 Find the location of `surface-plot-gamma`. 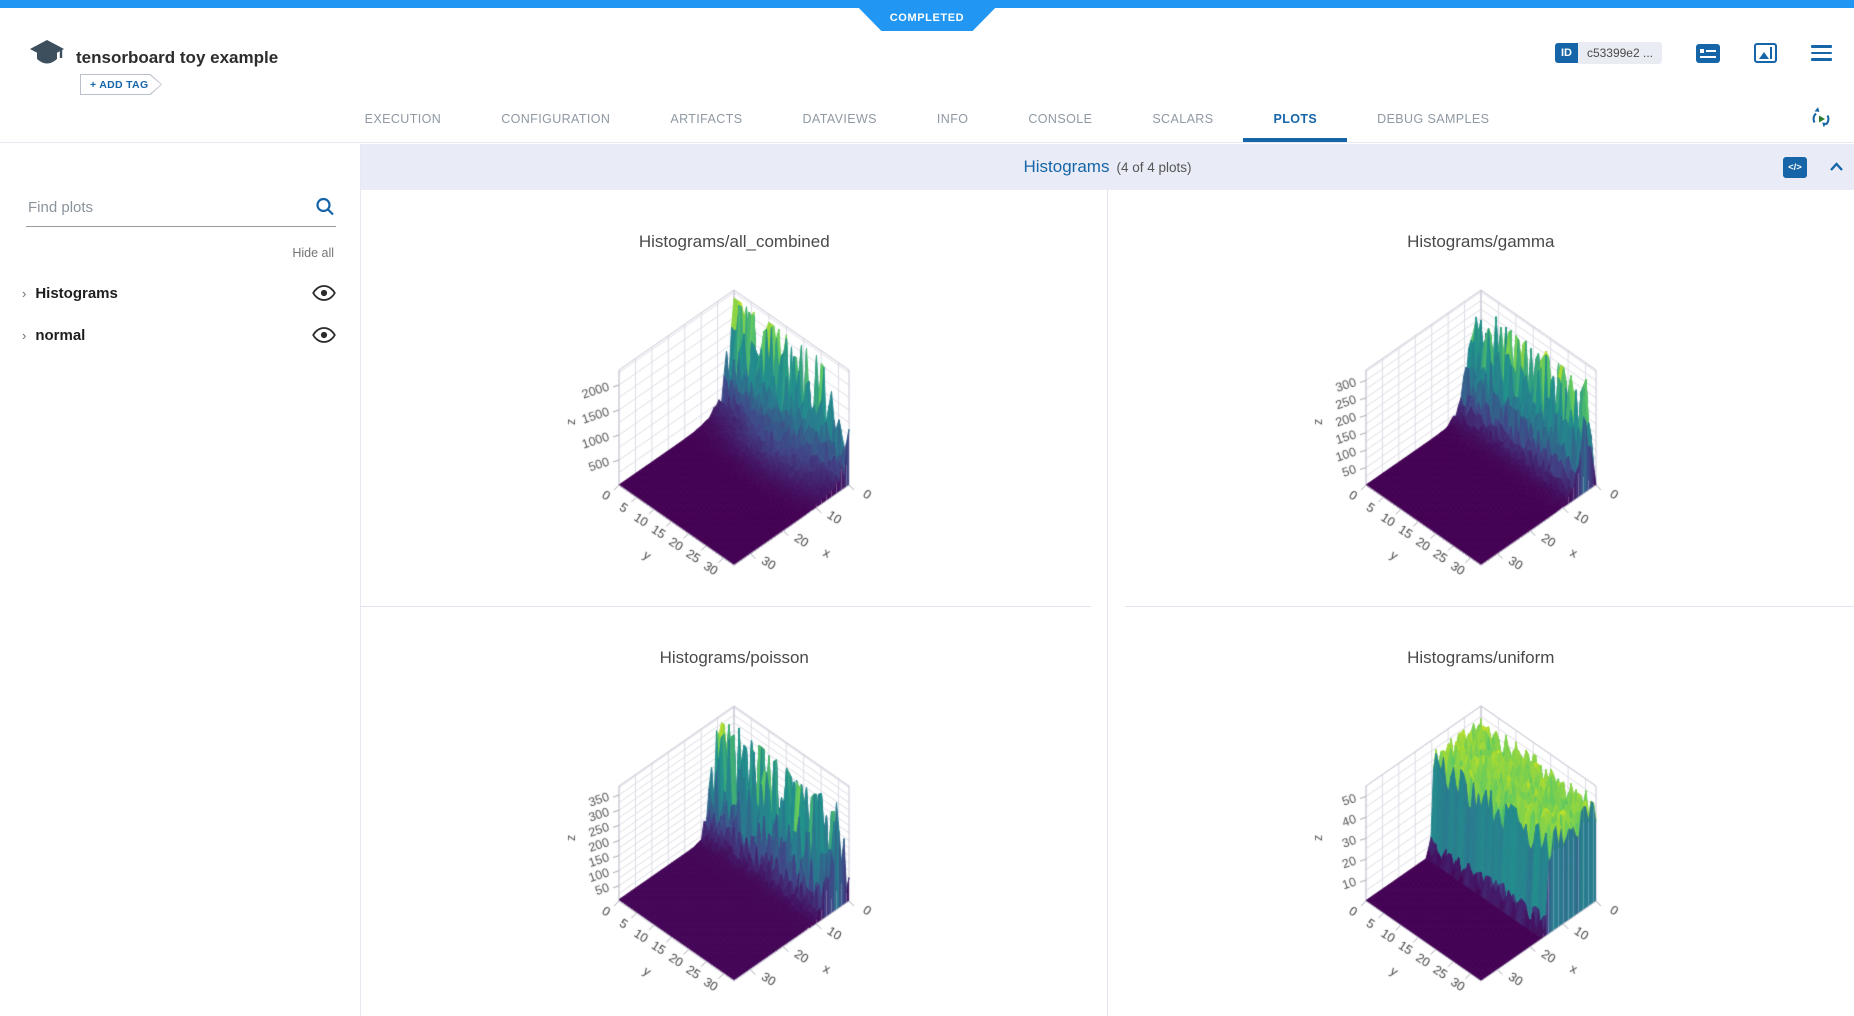

surface-plot-gamma is located at coordinates (1480, 429).